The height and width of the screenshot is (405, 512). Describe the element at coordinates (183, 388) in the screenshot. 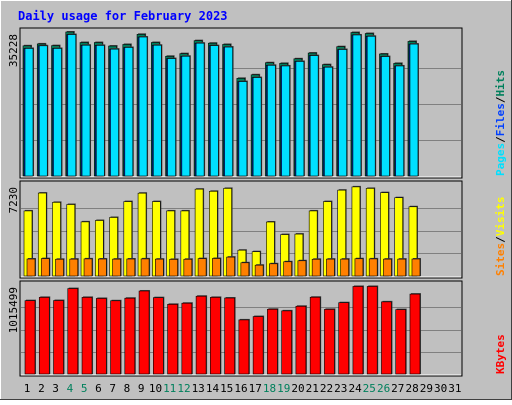

I see `x-tick-label-day-12: 12` at that location.